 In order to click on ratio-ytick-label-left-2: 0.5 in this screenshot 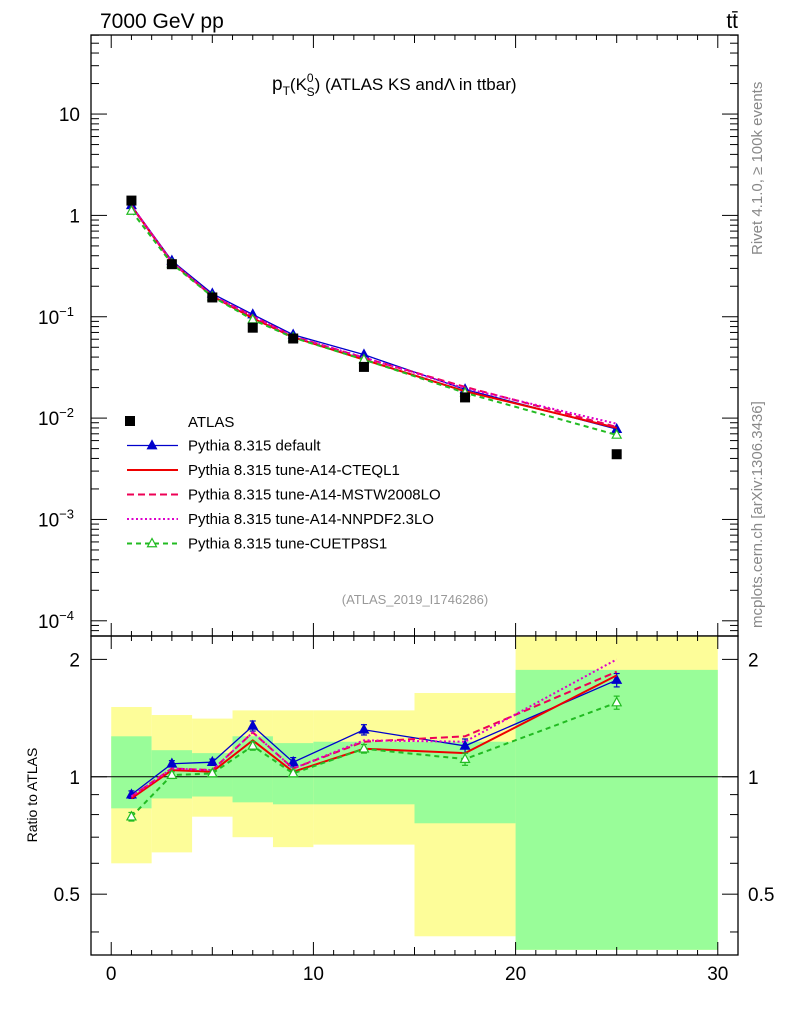, I will do `click(67, 895)`.